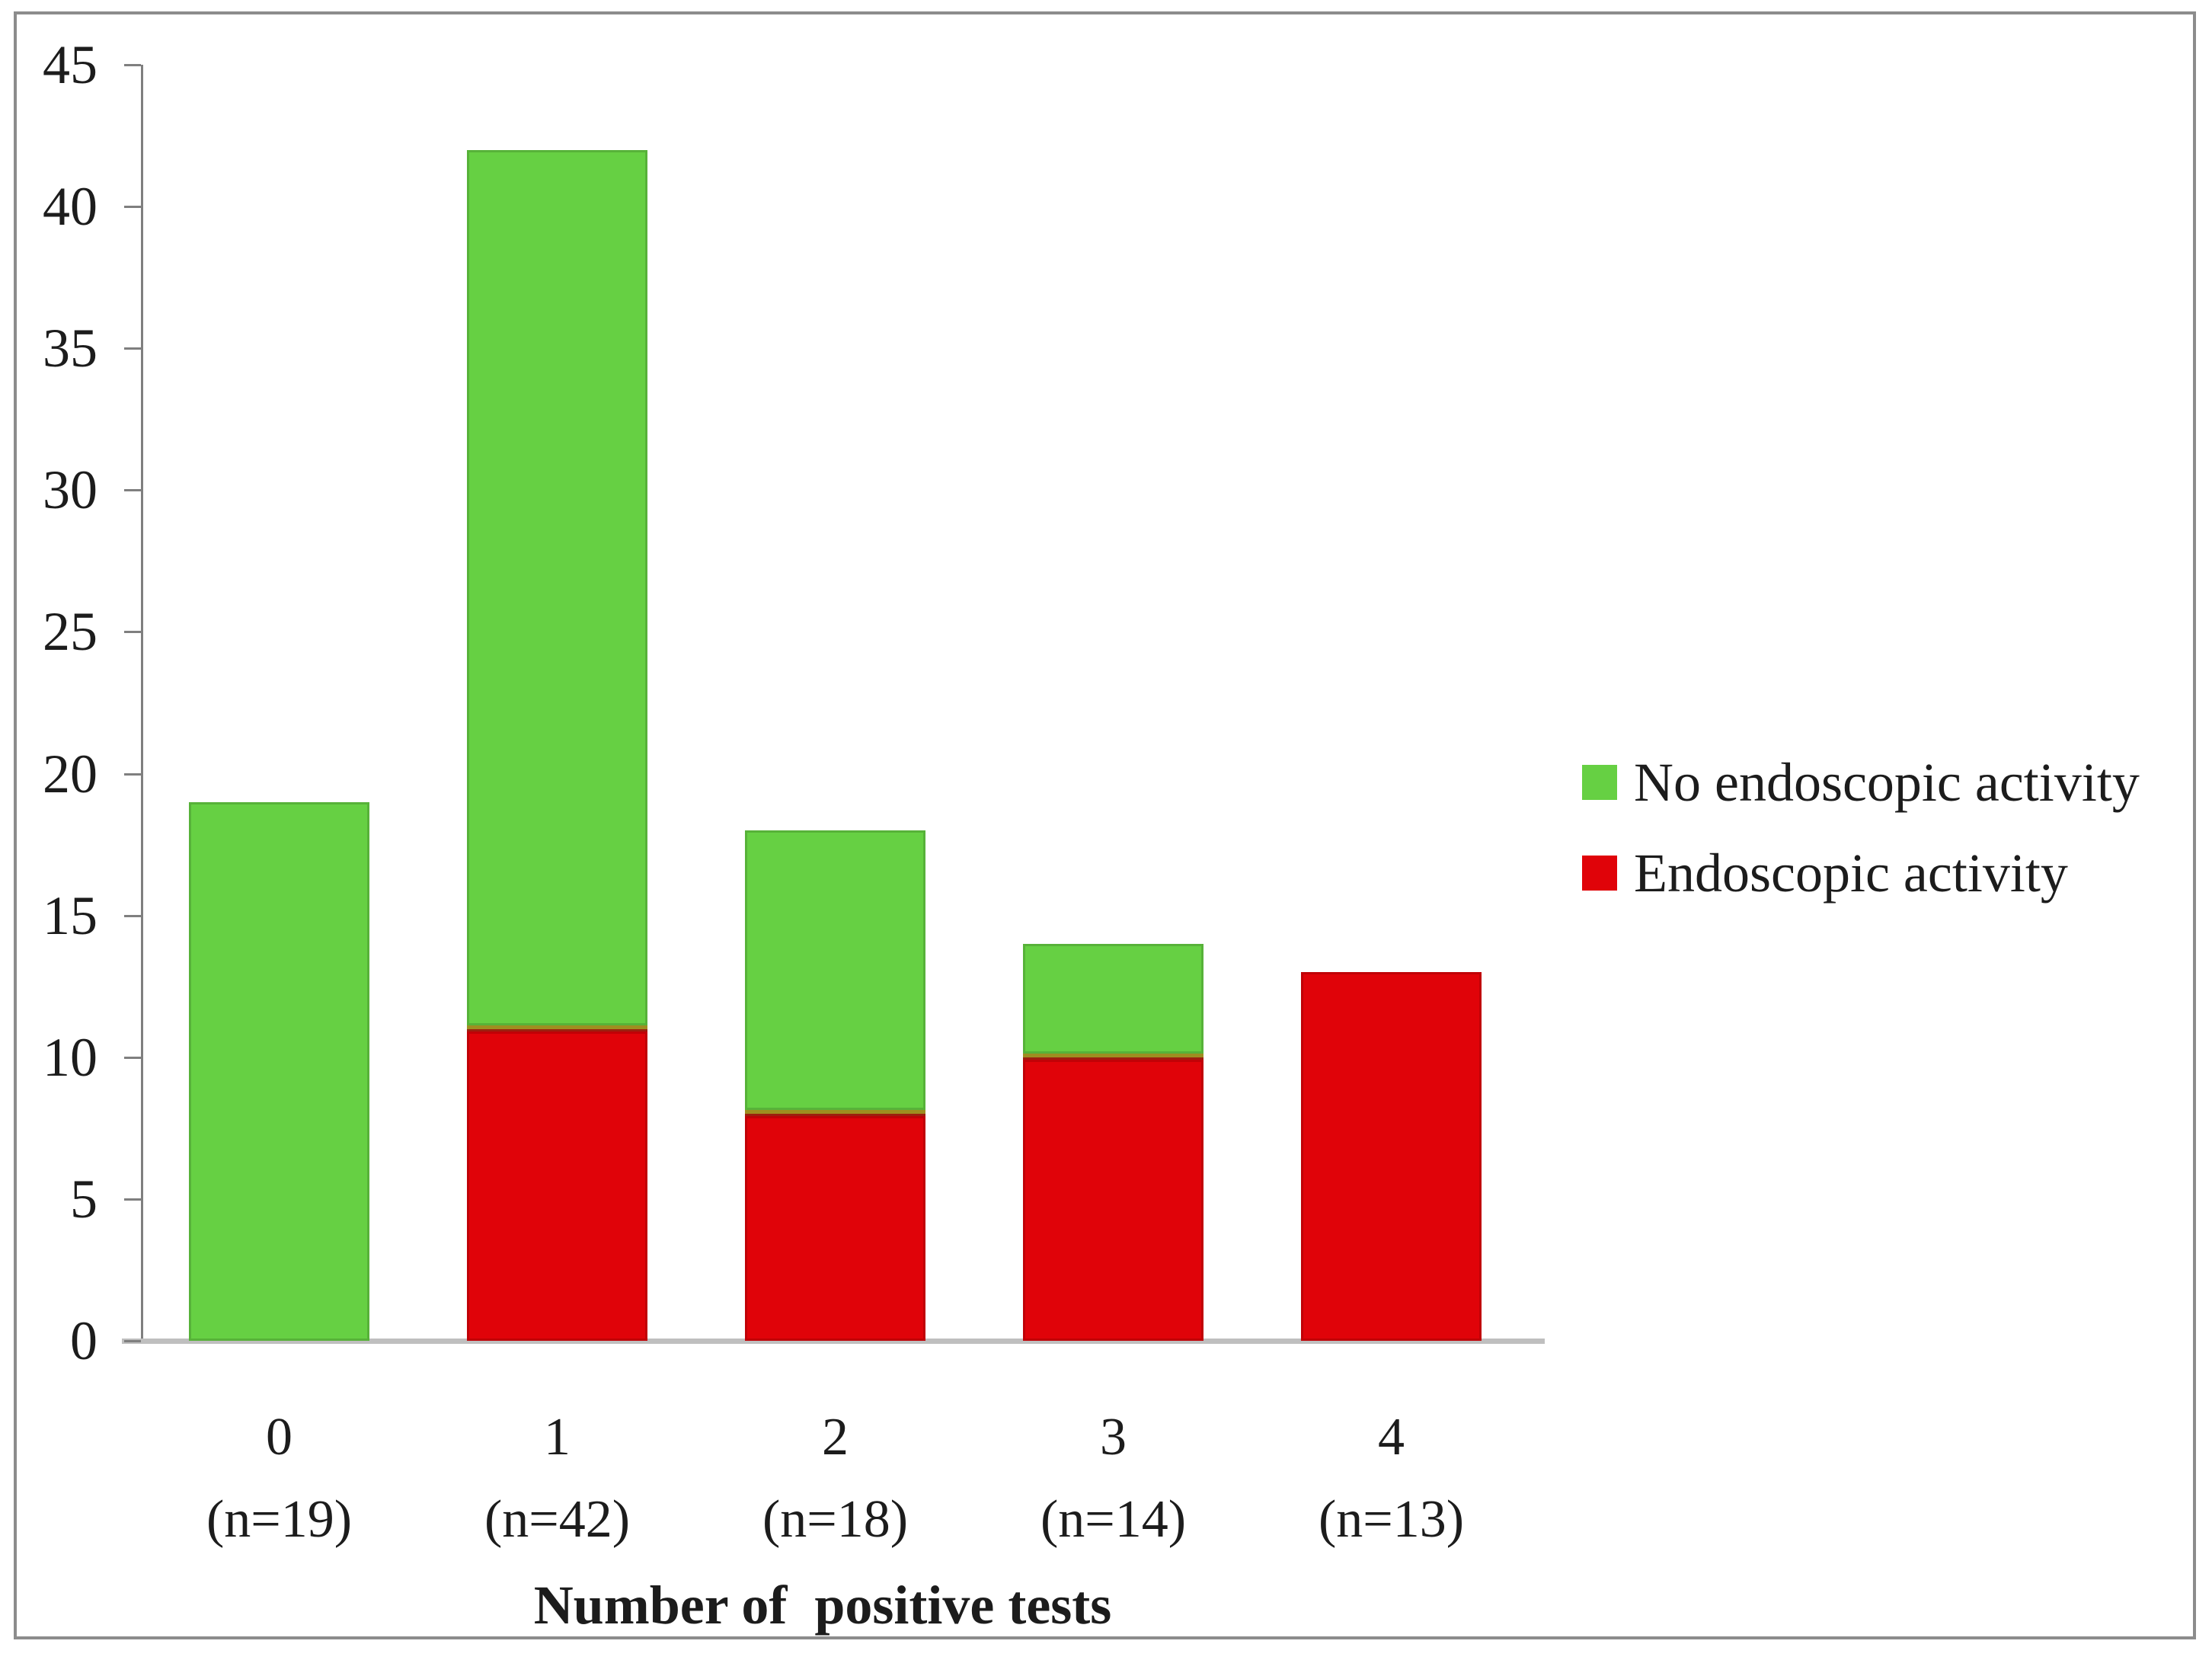  What do you see at coordinates (70, 490) in the screenshot?
I see `y-tick-label: 30` at bounding box center [70, 490].